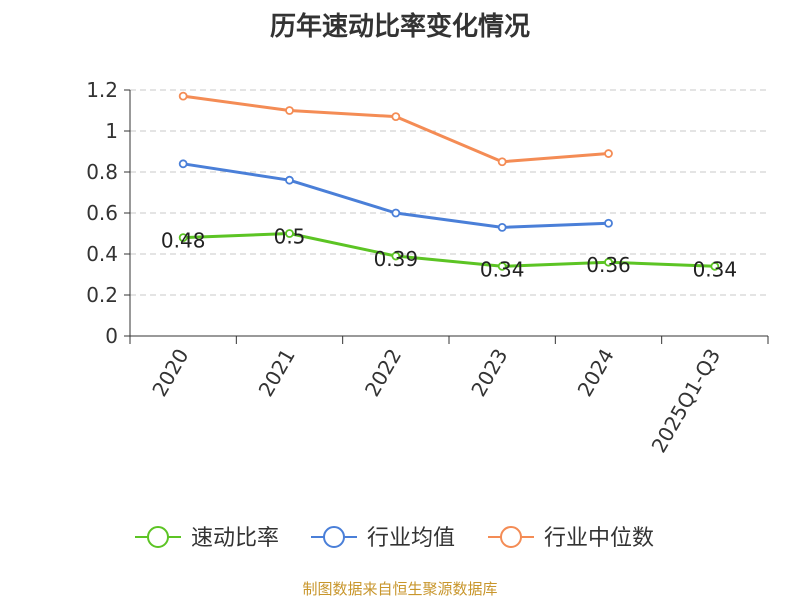 Image resolution: width=800 pixels, height=600 pixels. I want to click on chart-title: 历年速动比率变化情况, so click(399, 27).